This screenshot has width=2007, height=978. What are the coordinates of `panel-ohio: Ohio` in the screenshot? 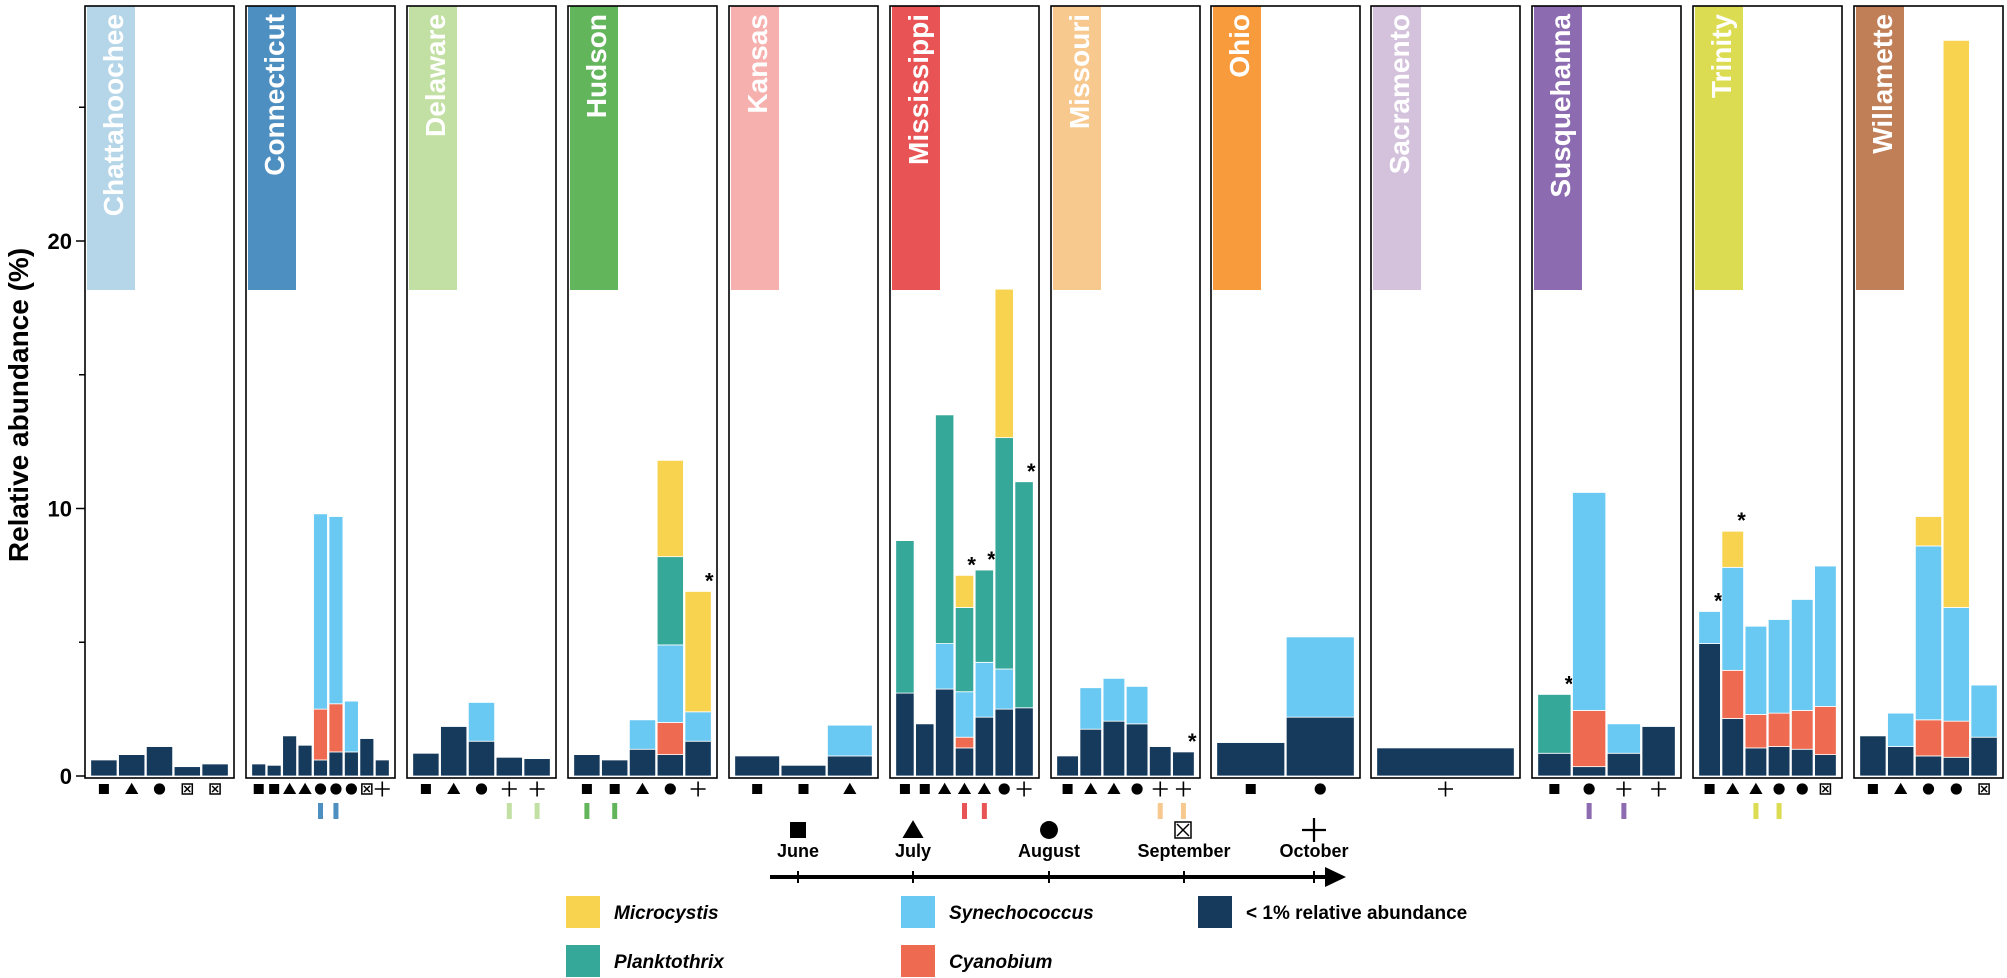 It's located at (1285, 400).